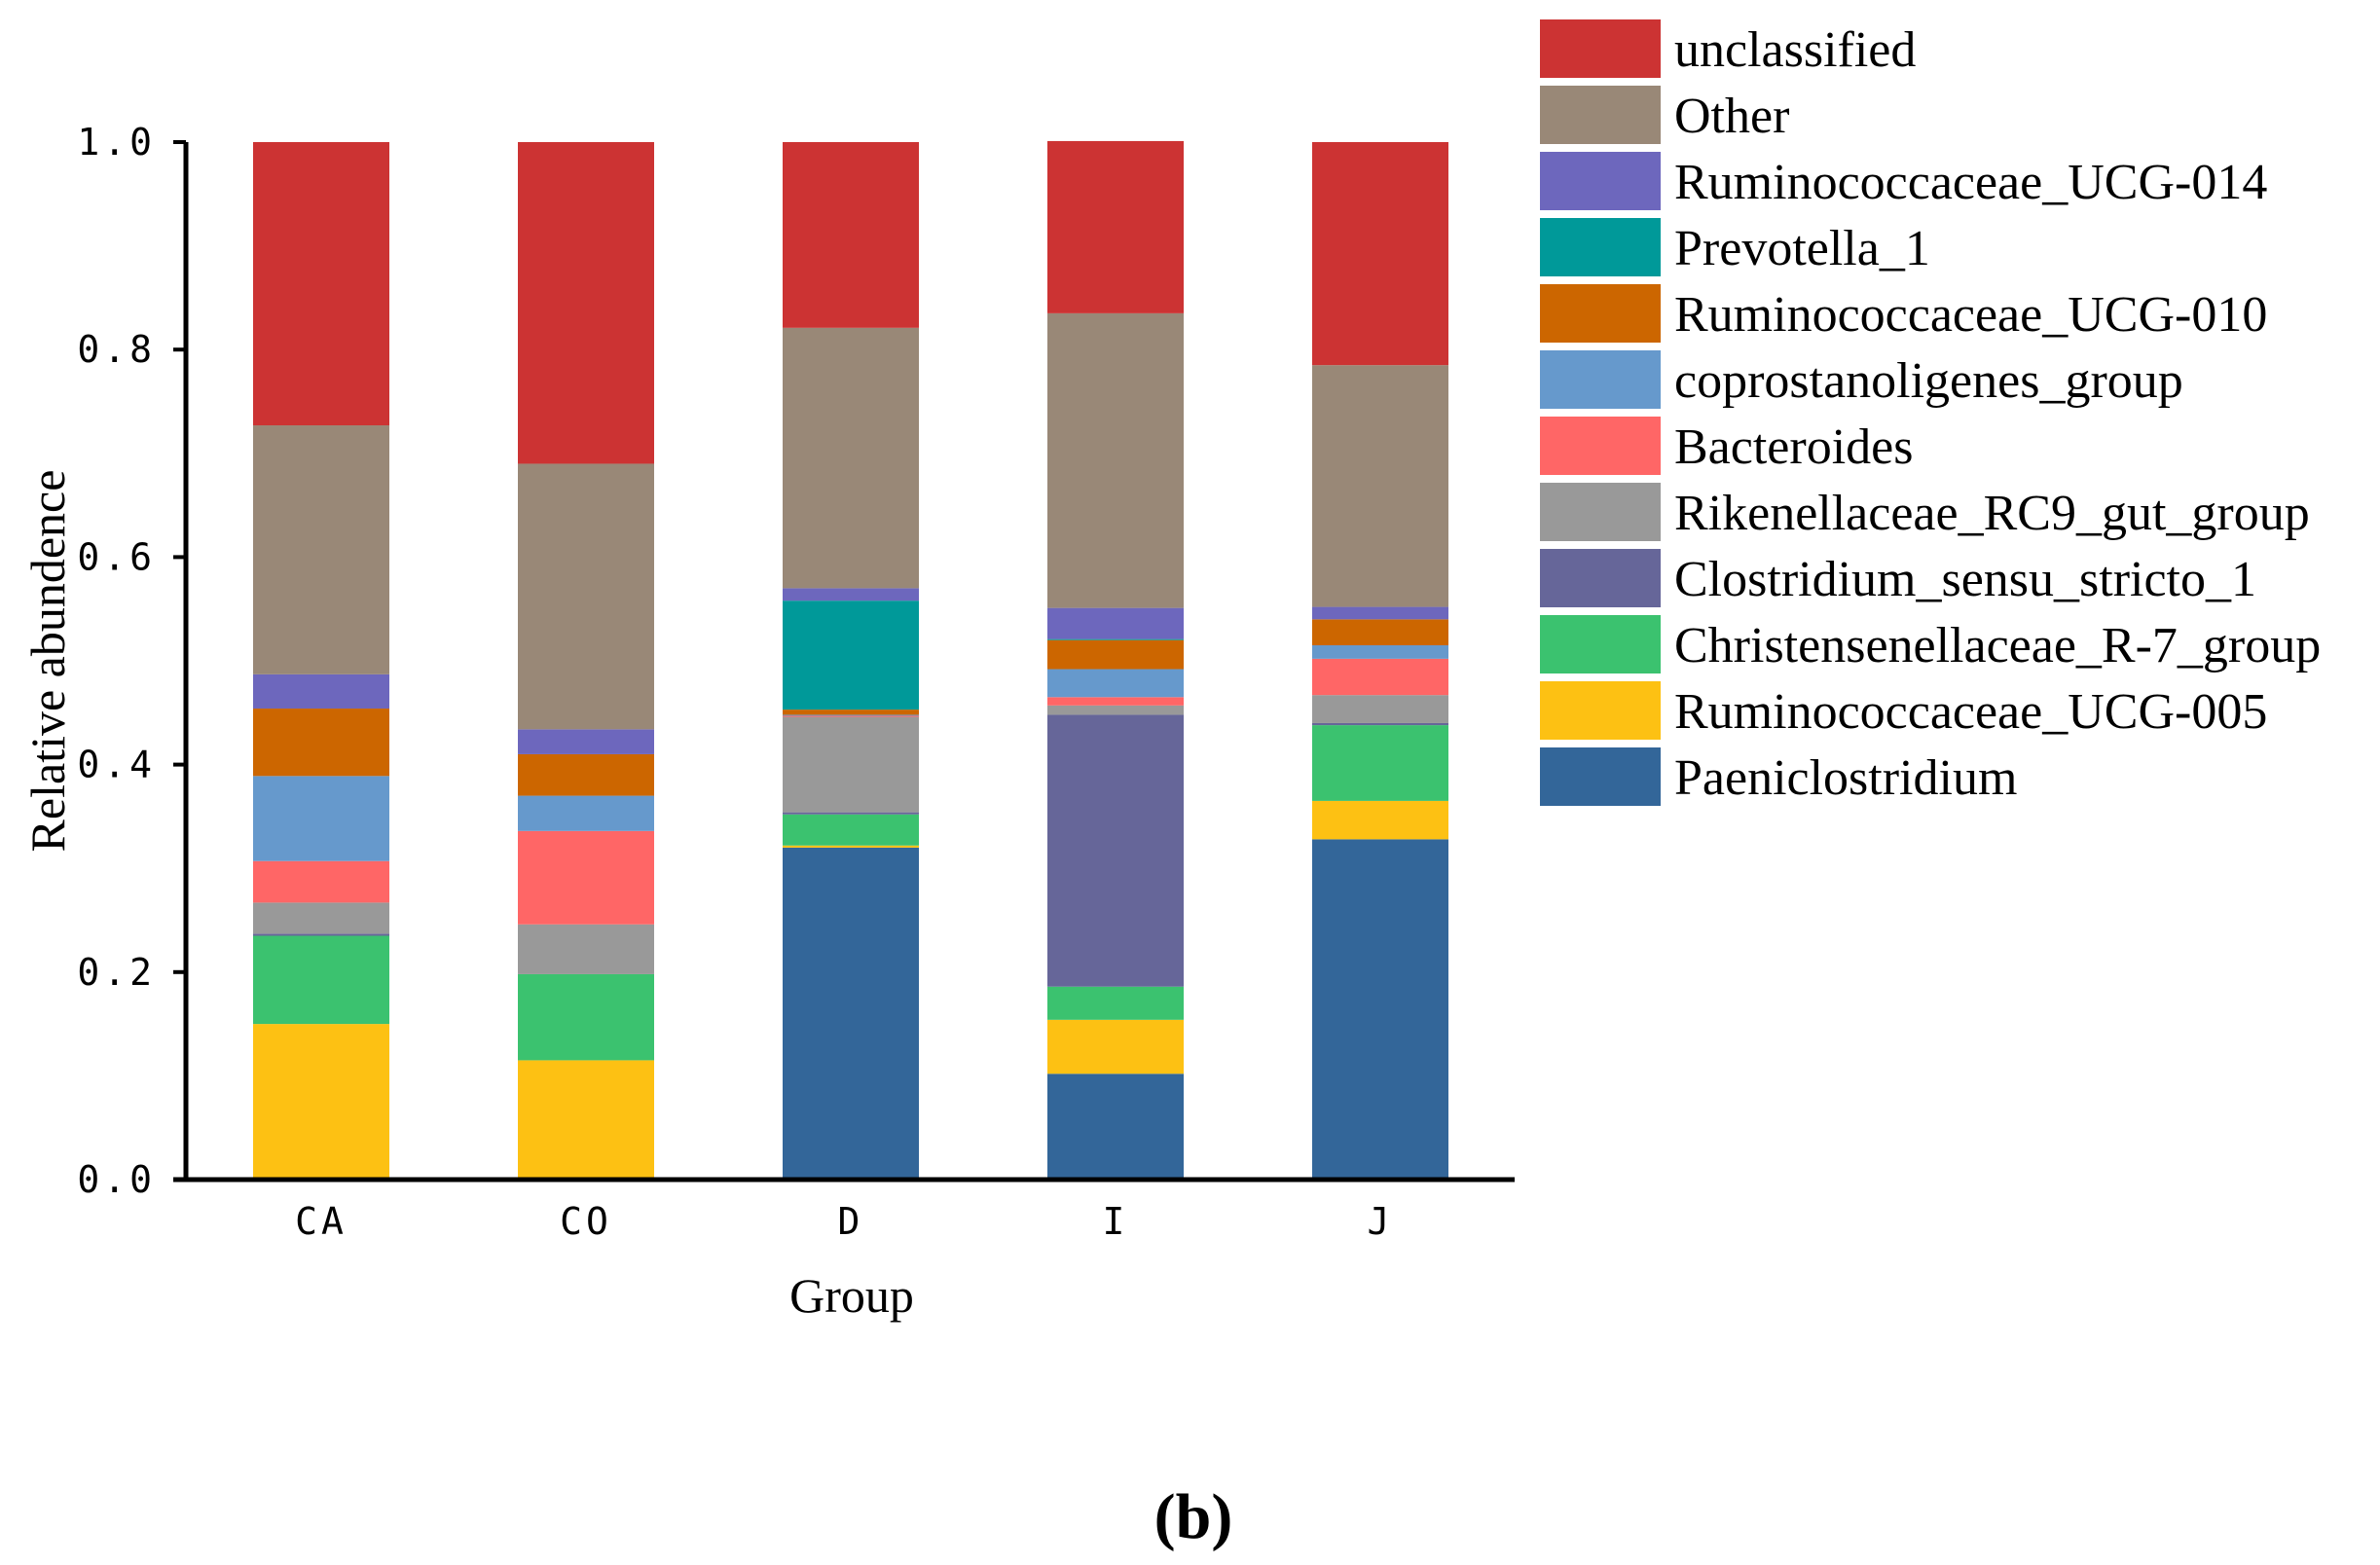 Image resolution: width=2380 pixels, height=1565 pixels. I want to click on x-tick-label: J, so click(1381, 1221).